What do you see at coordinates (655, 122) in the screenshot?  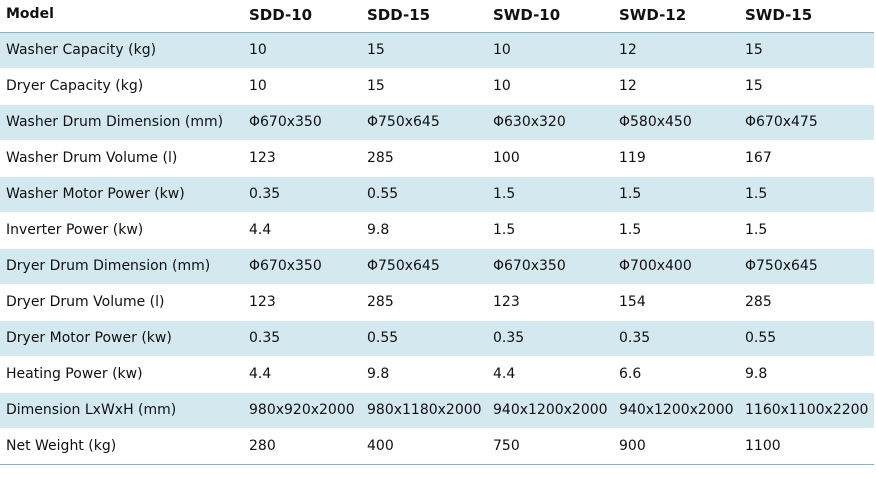 I see `cell-swd-12: Φ580x450` at bounding box center [655, 122].